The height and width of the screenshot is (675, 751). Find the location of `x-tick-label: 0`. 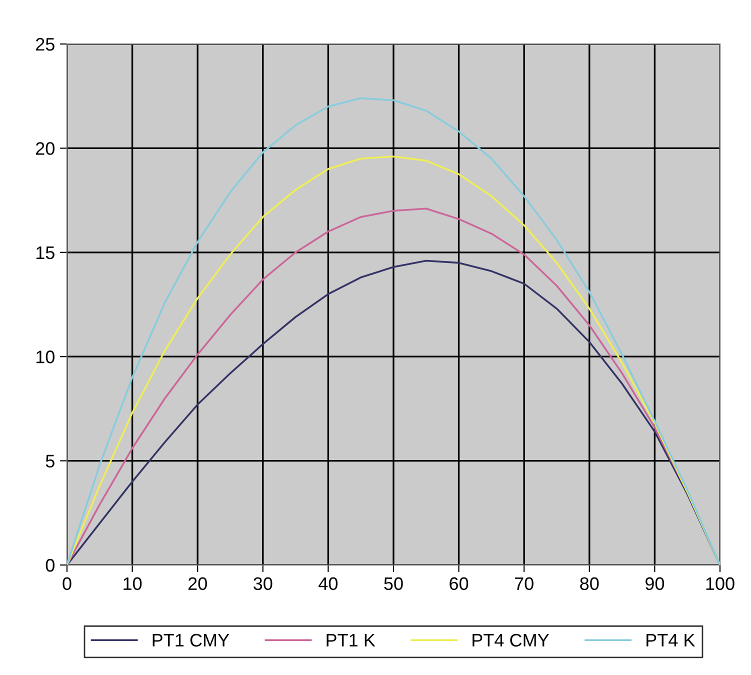

x-tick-label: 0 is located at coordinates (67, 583).